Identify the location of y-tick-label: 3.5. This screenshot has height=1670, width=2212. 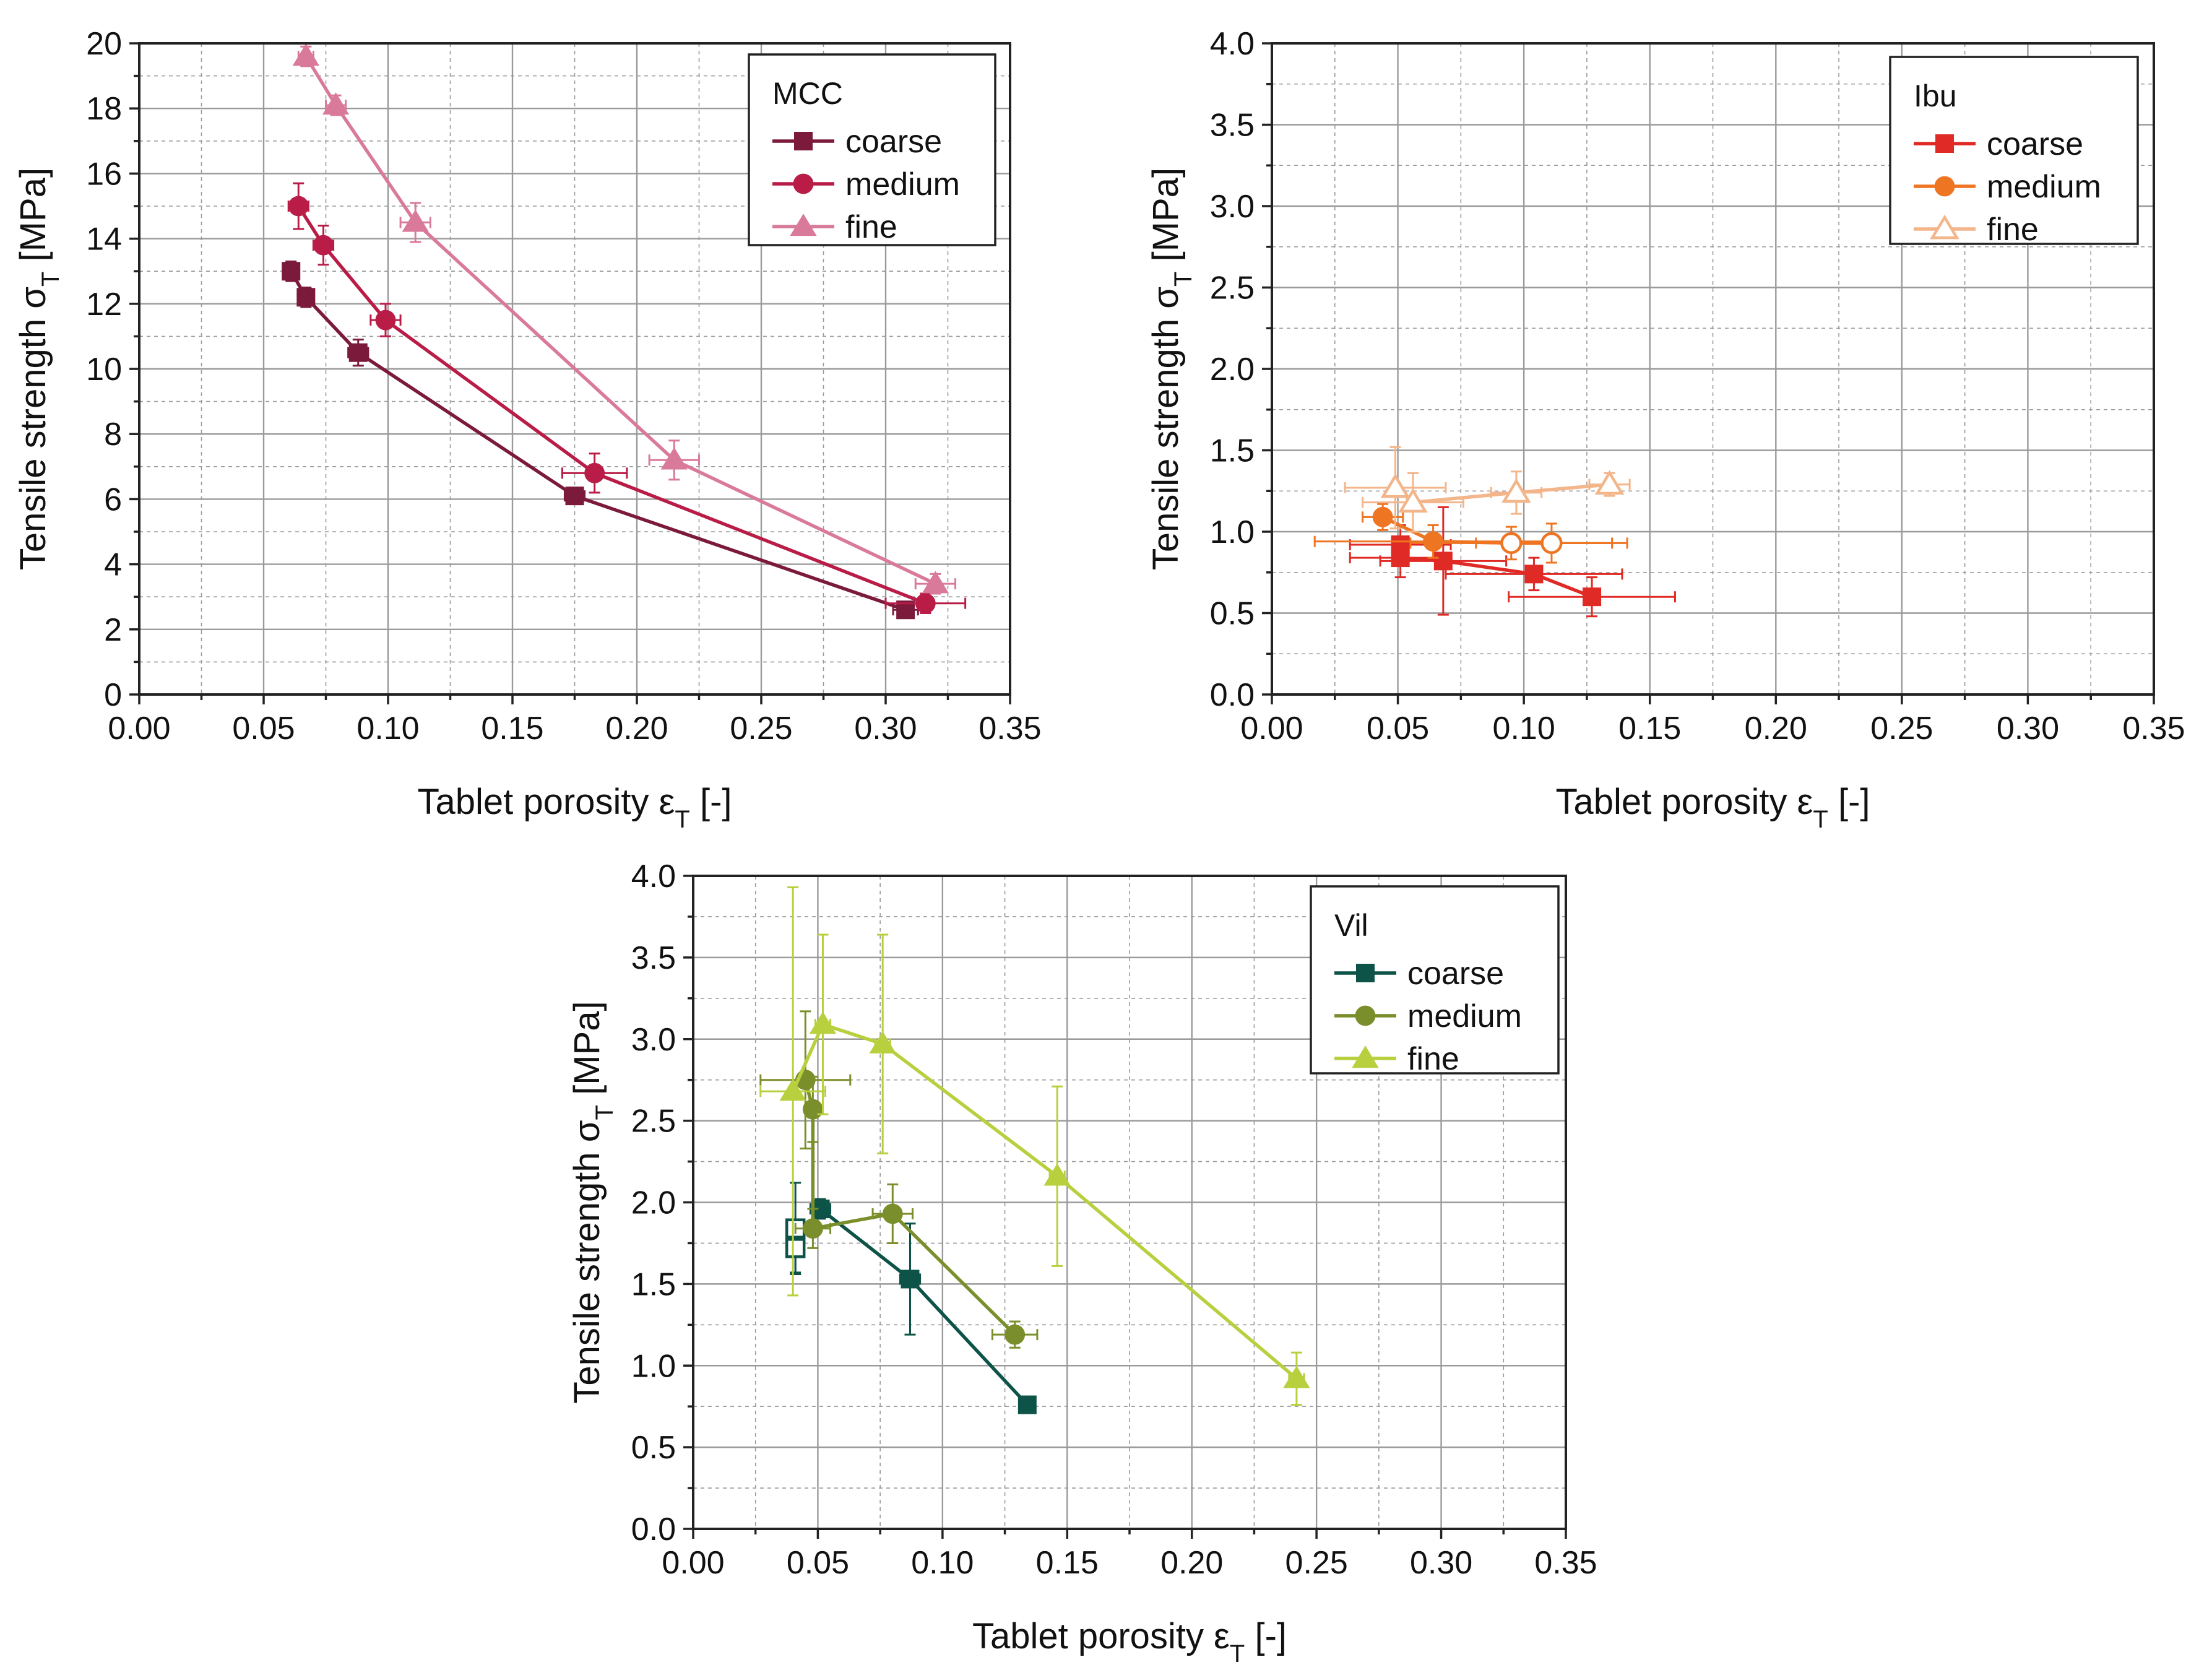
(1232, 126).